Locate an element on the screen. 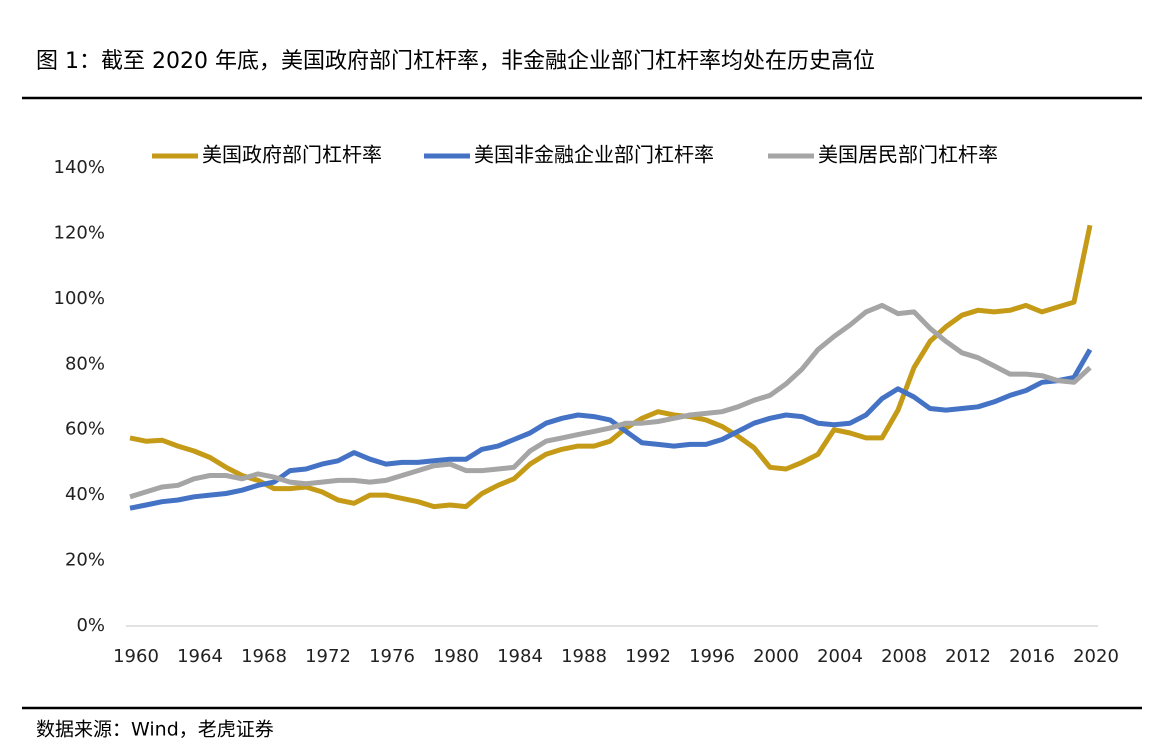 Image resolution: width=1172 pixels, height=746 pixels. source: 数据来源：Wind，老虎证券 is located at coordinates (155, 730).